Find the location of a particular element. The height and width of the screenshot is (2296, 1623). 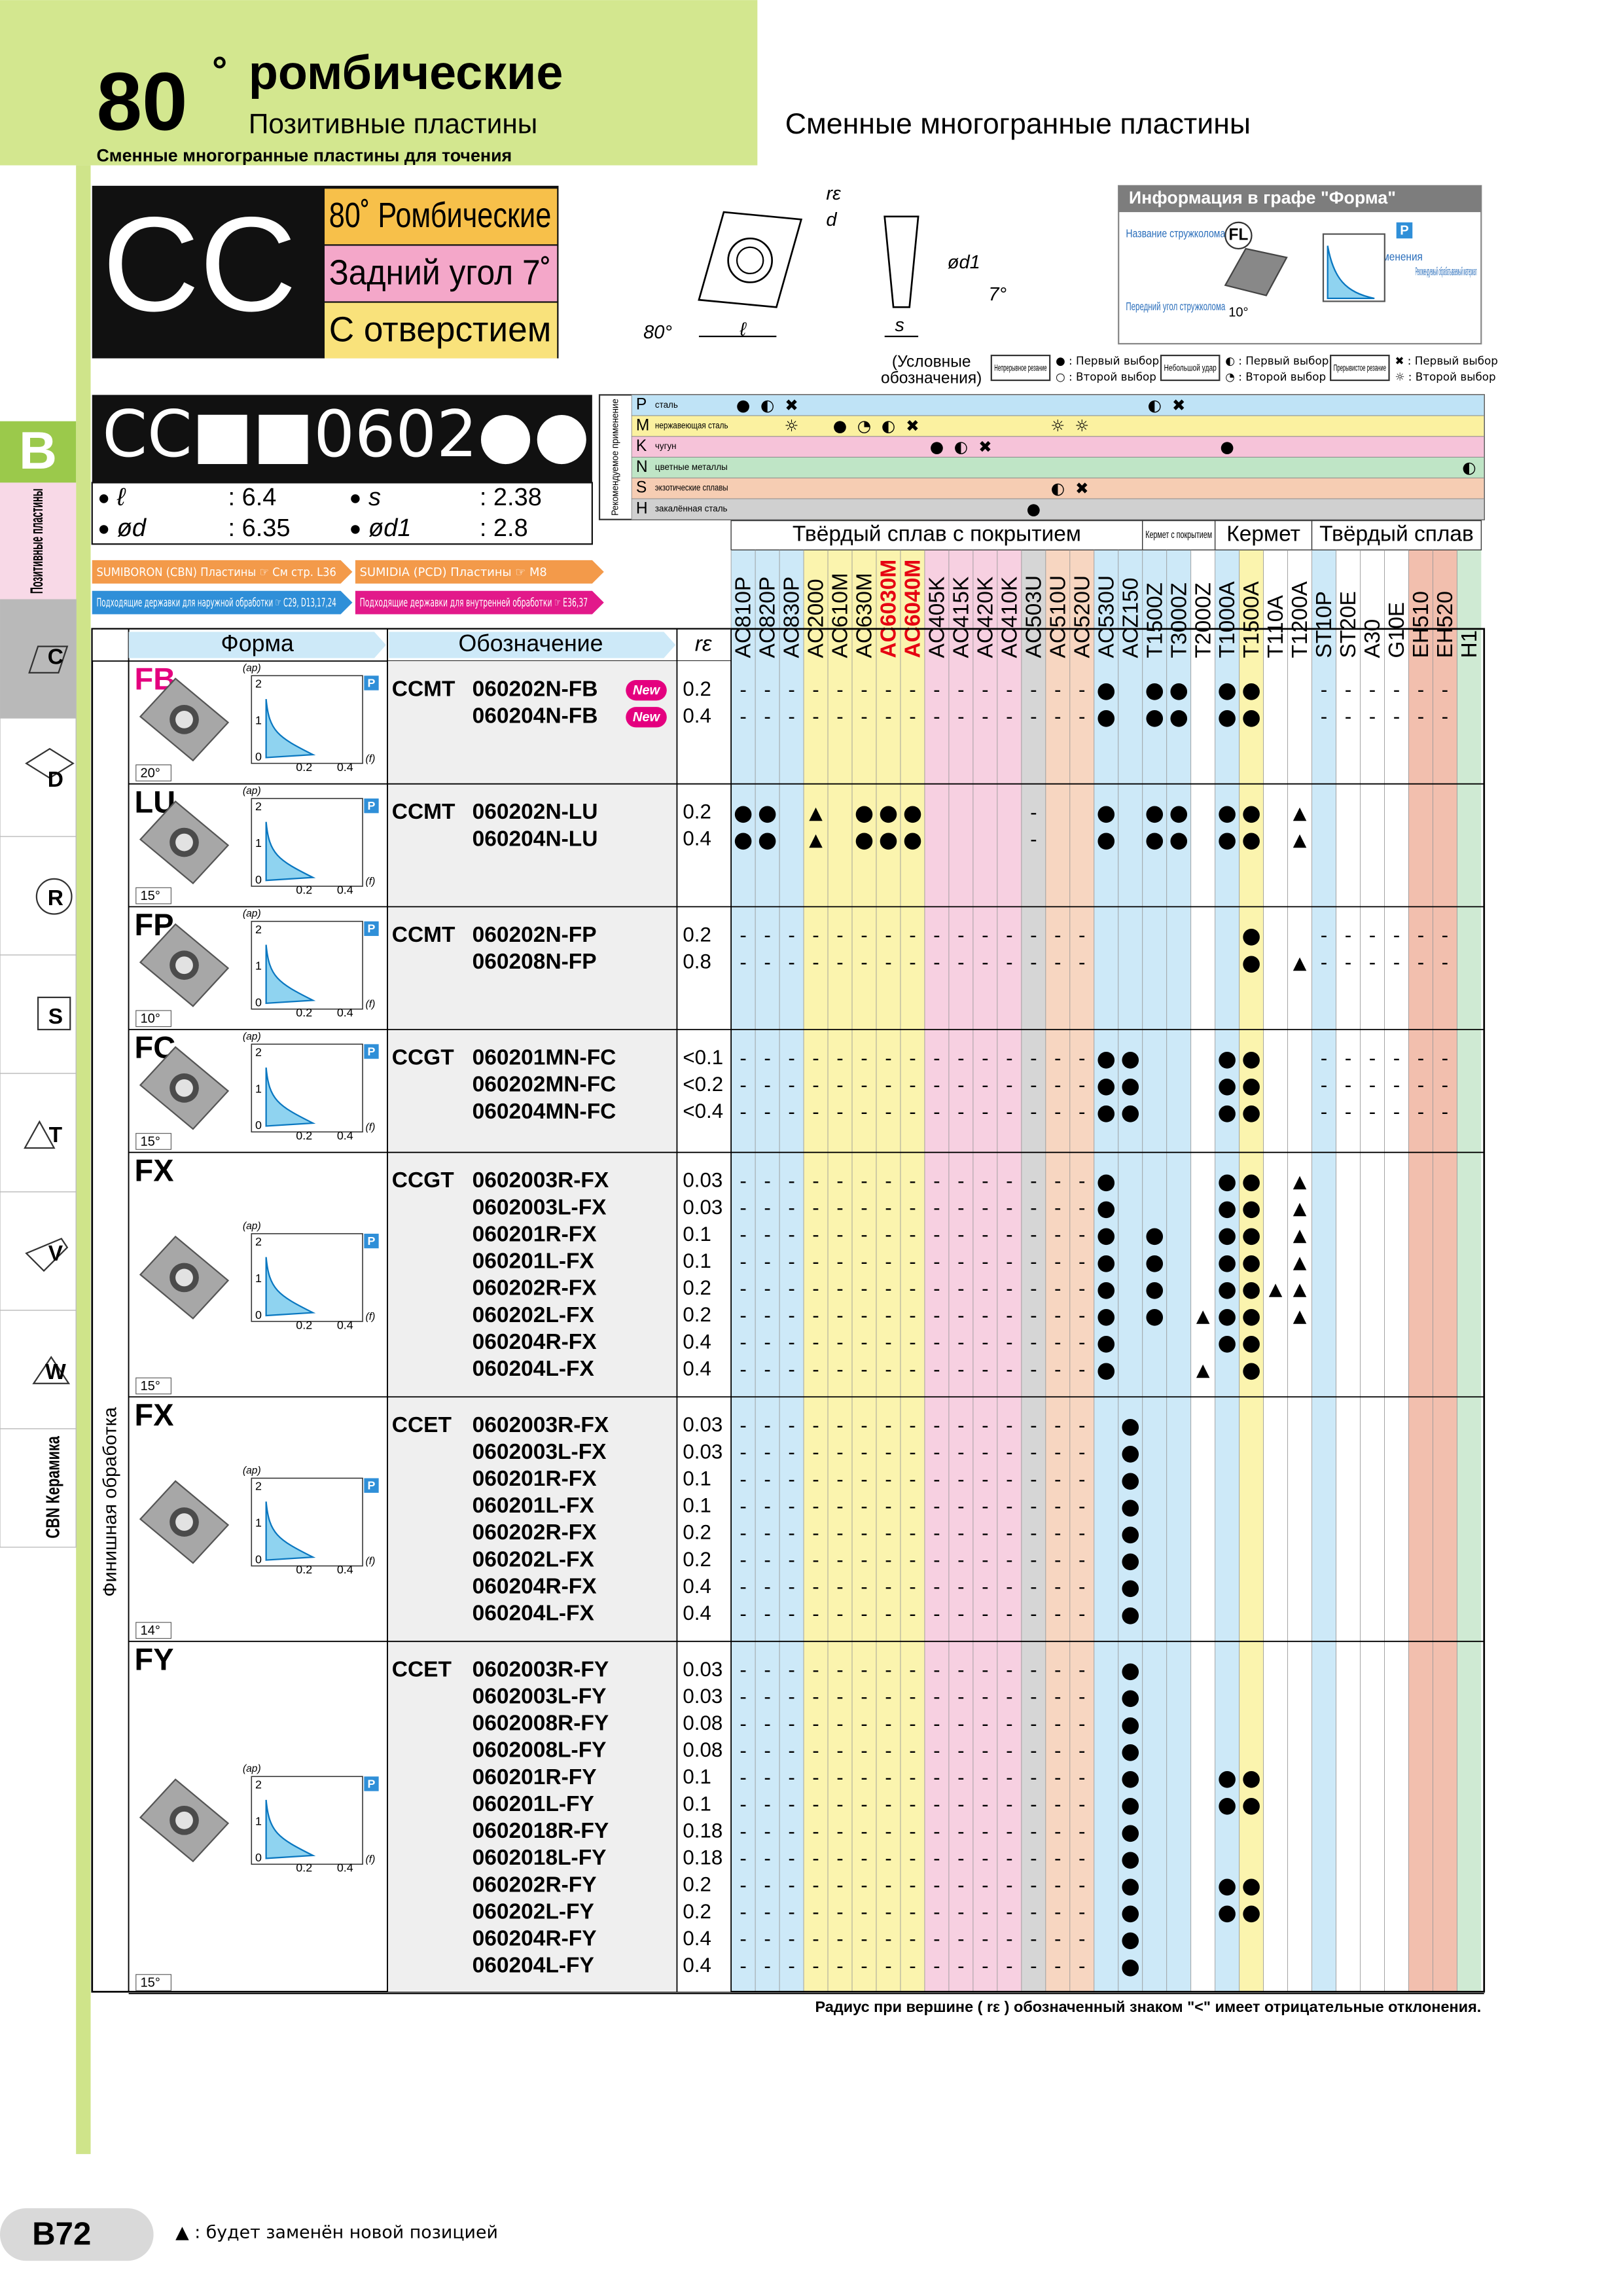

tab-positive is located at coordinates (38, 541).